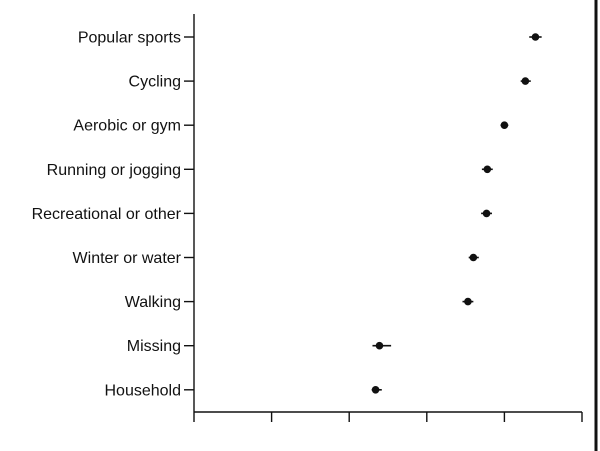  What do you see at coordinates (155, 82) in the screenshot?
I see `category-label: Cycling` at bounding box center [155, 82].